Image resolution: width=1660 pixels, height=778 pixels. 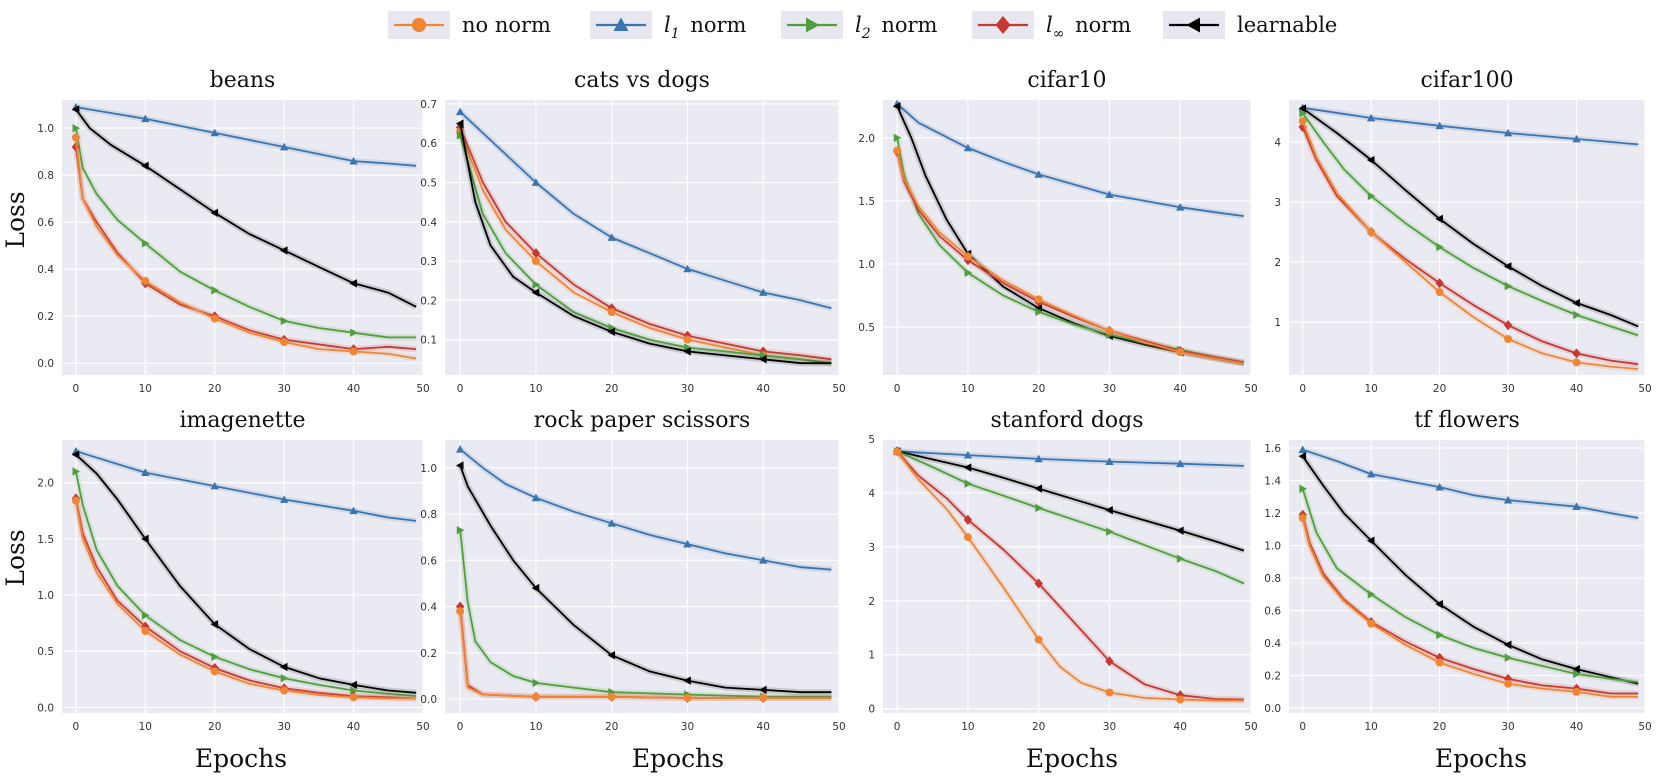 I want to click on panel-title: cifar10, so click(x=1066, y=80).